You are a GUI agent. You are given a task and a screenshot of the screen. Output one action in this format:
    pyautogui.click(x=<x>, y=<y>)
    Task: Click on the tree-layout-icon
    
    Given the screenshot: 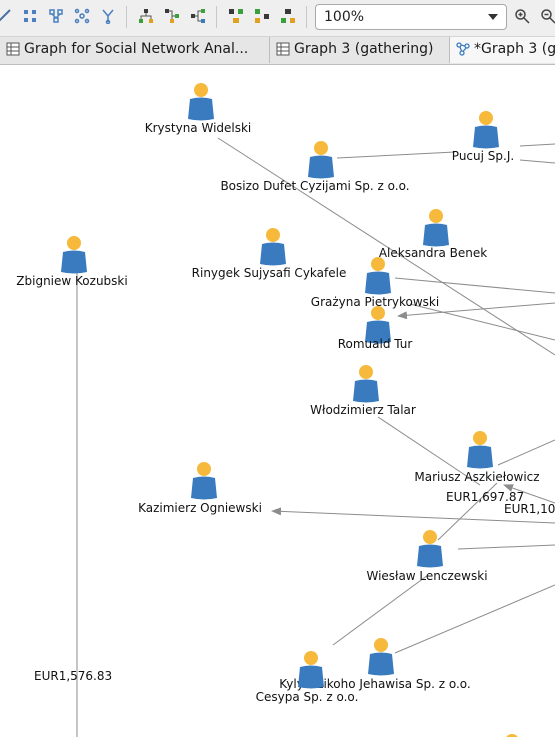 What is the action you would take?
    pyautogui.click(x=56, y=16)
    